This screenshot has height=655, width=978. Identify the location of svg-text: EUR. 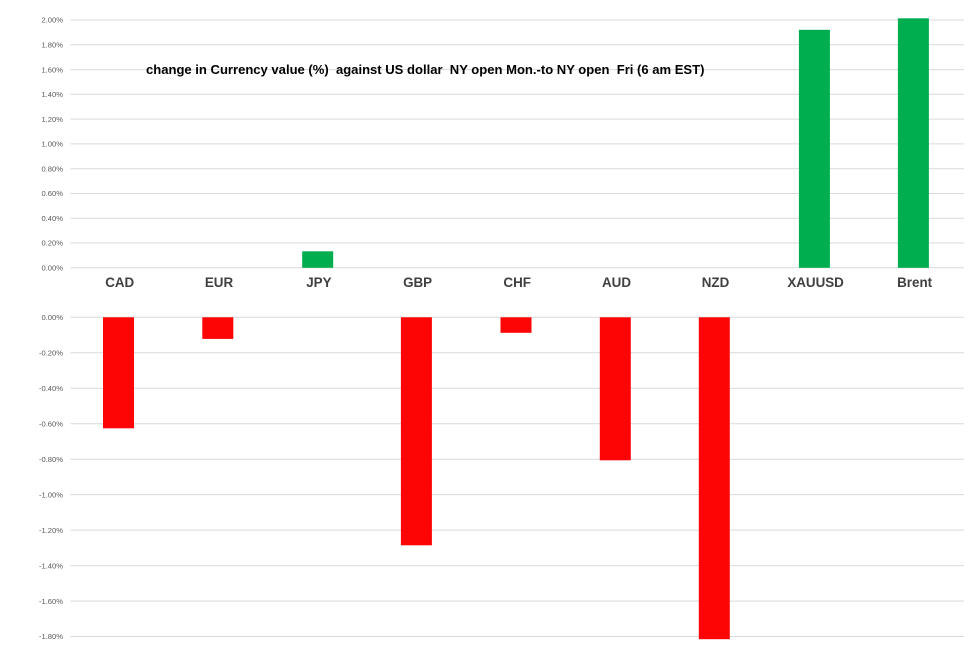
(219, 282).